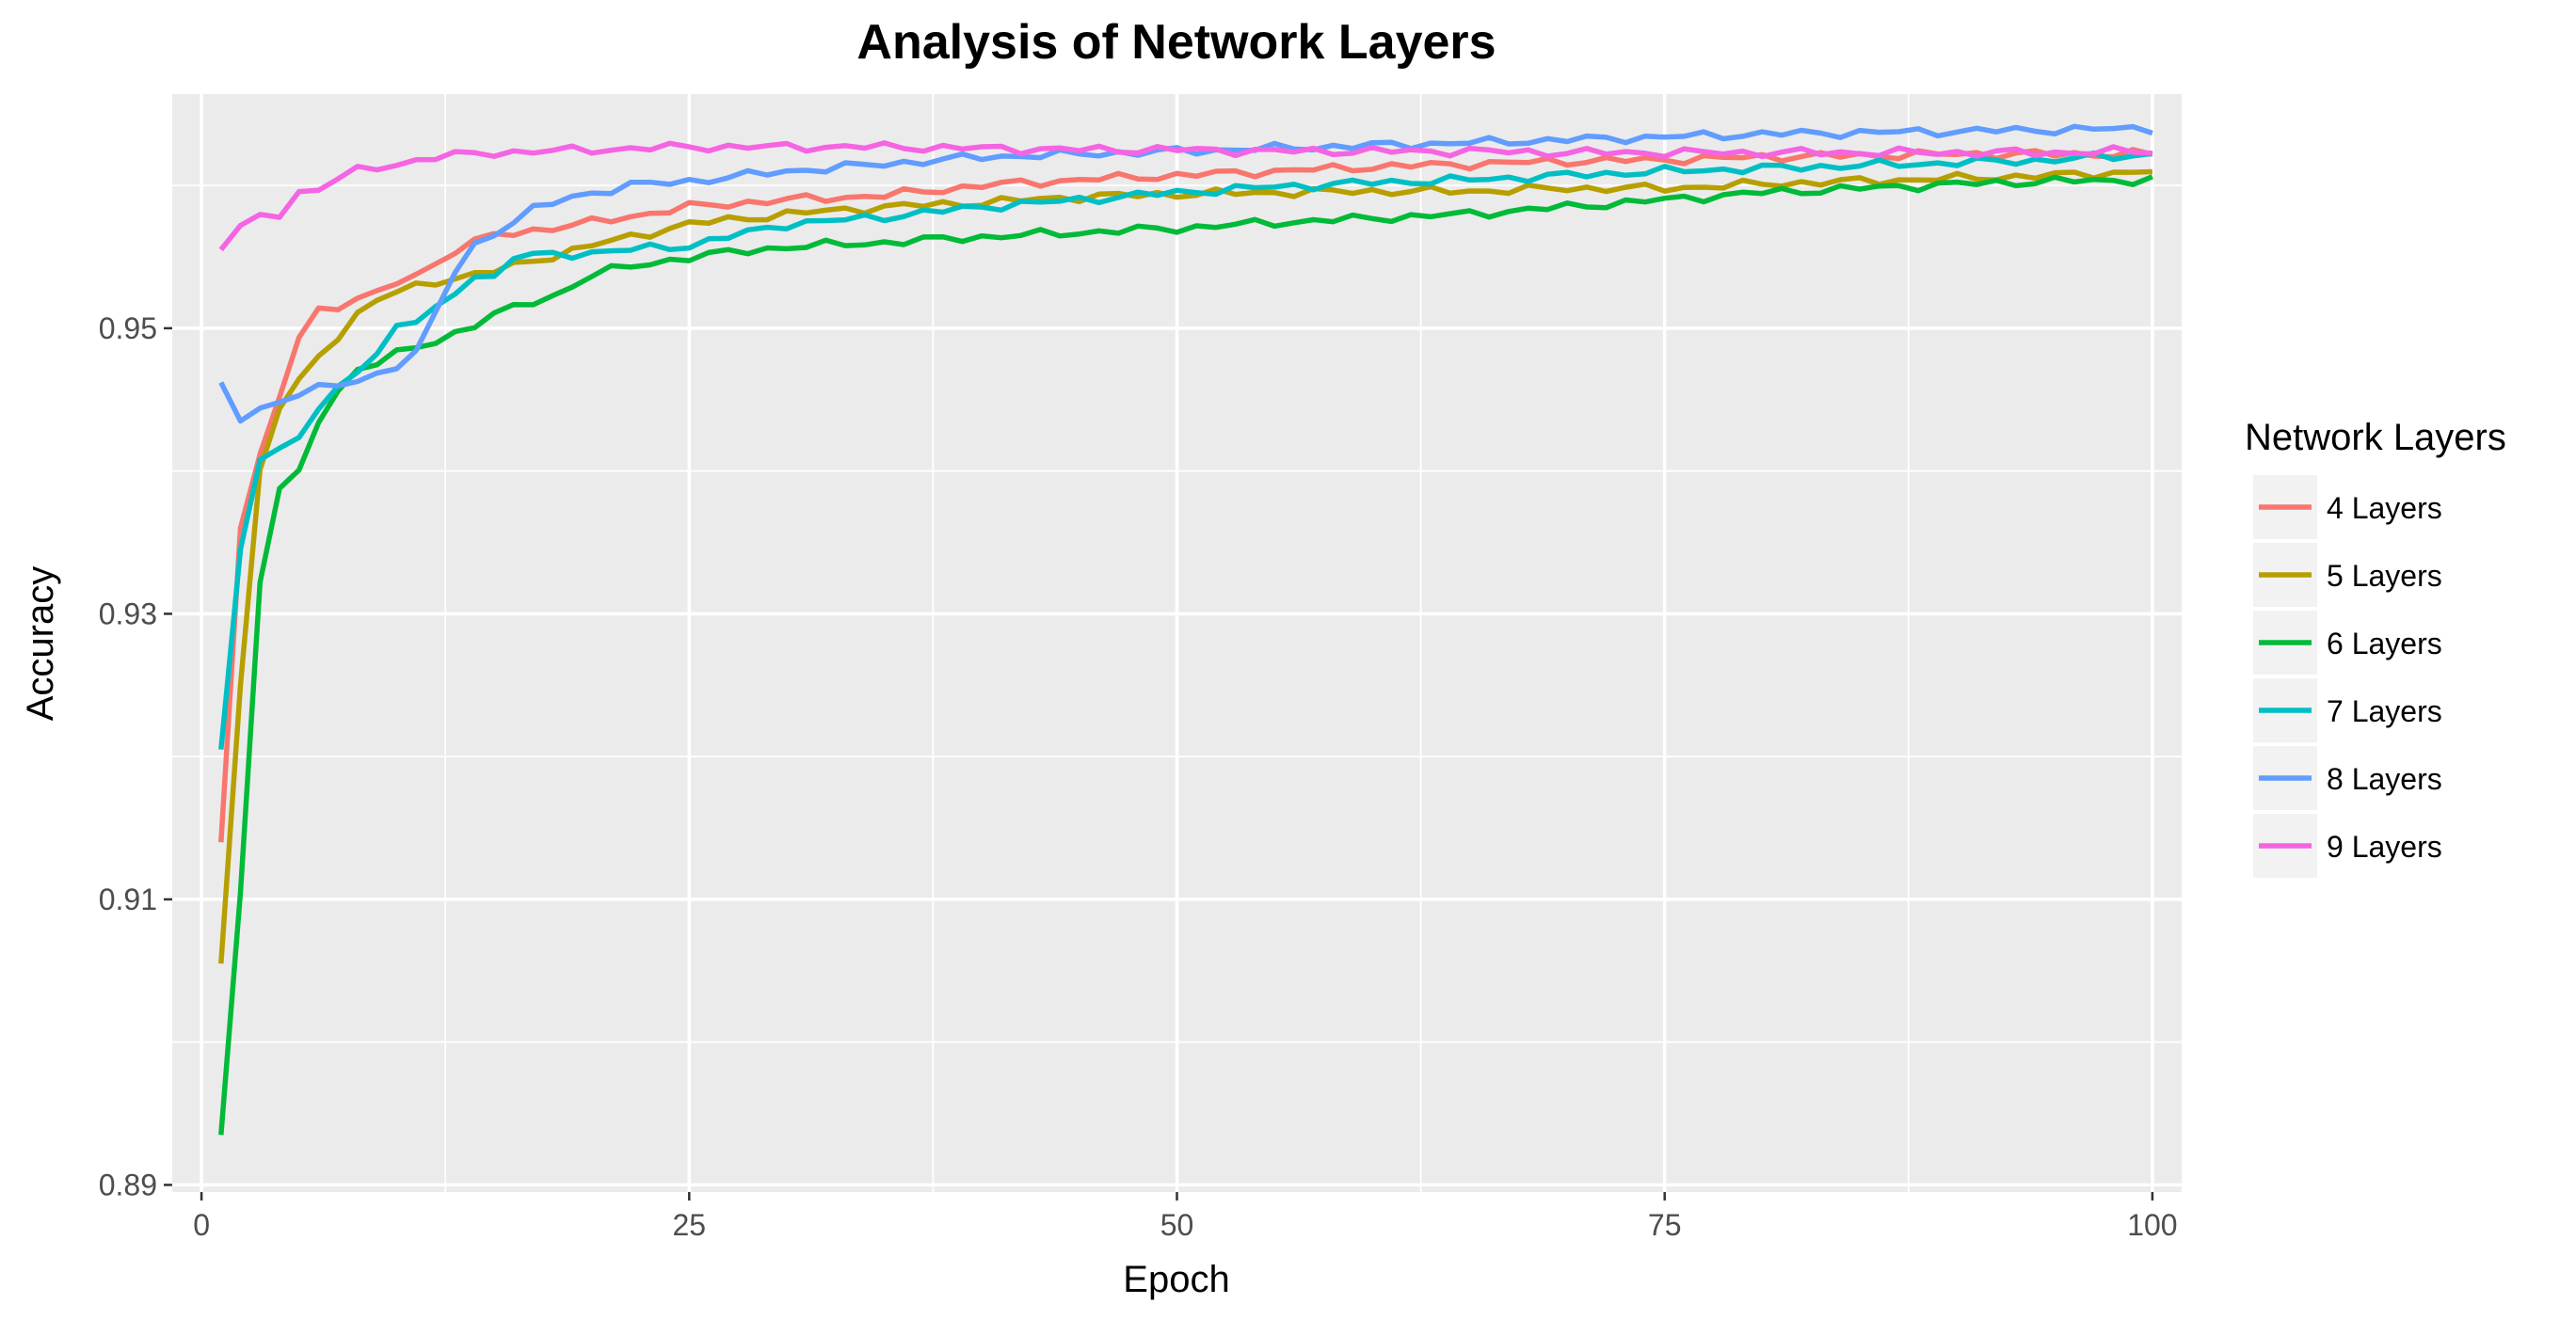  What do you see at coordinates (1176, 43) in the screenshot?
I see `chart-title: Analysis of Network Layers` at bounding box center [1176, 43].